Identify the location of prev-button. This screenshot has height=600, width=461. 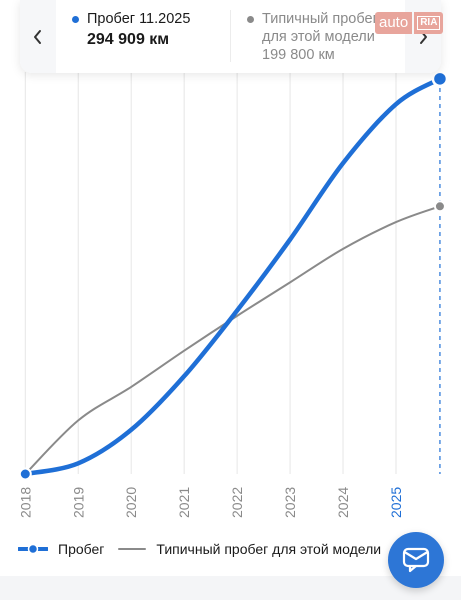
(38, 36).